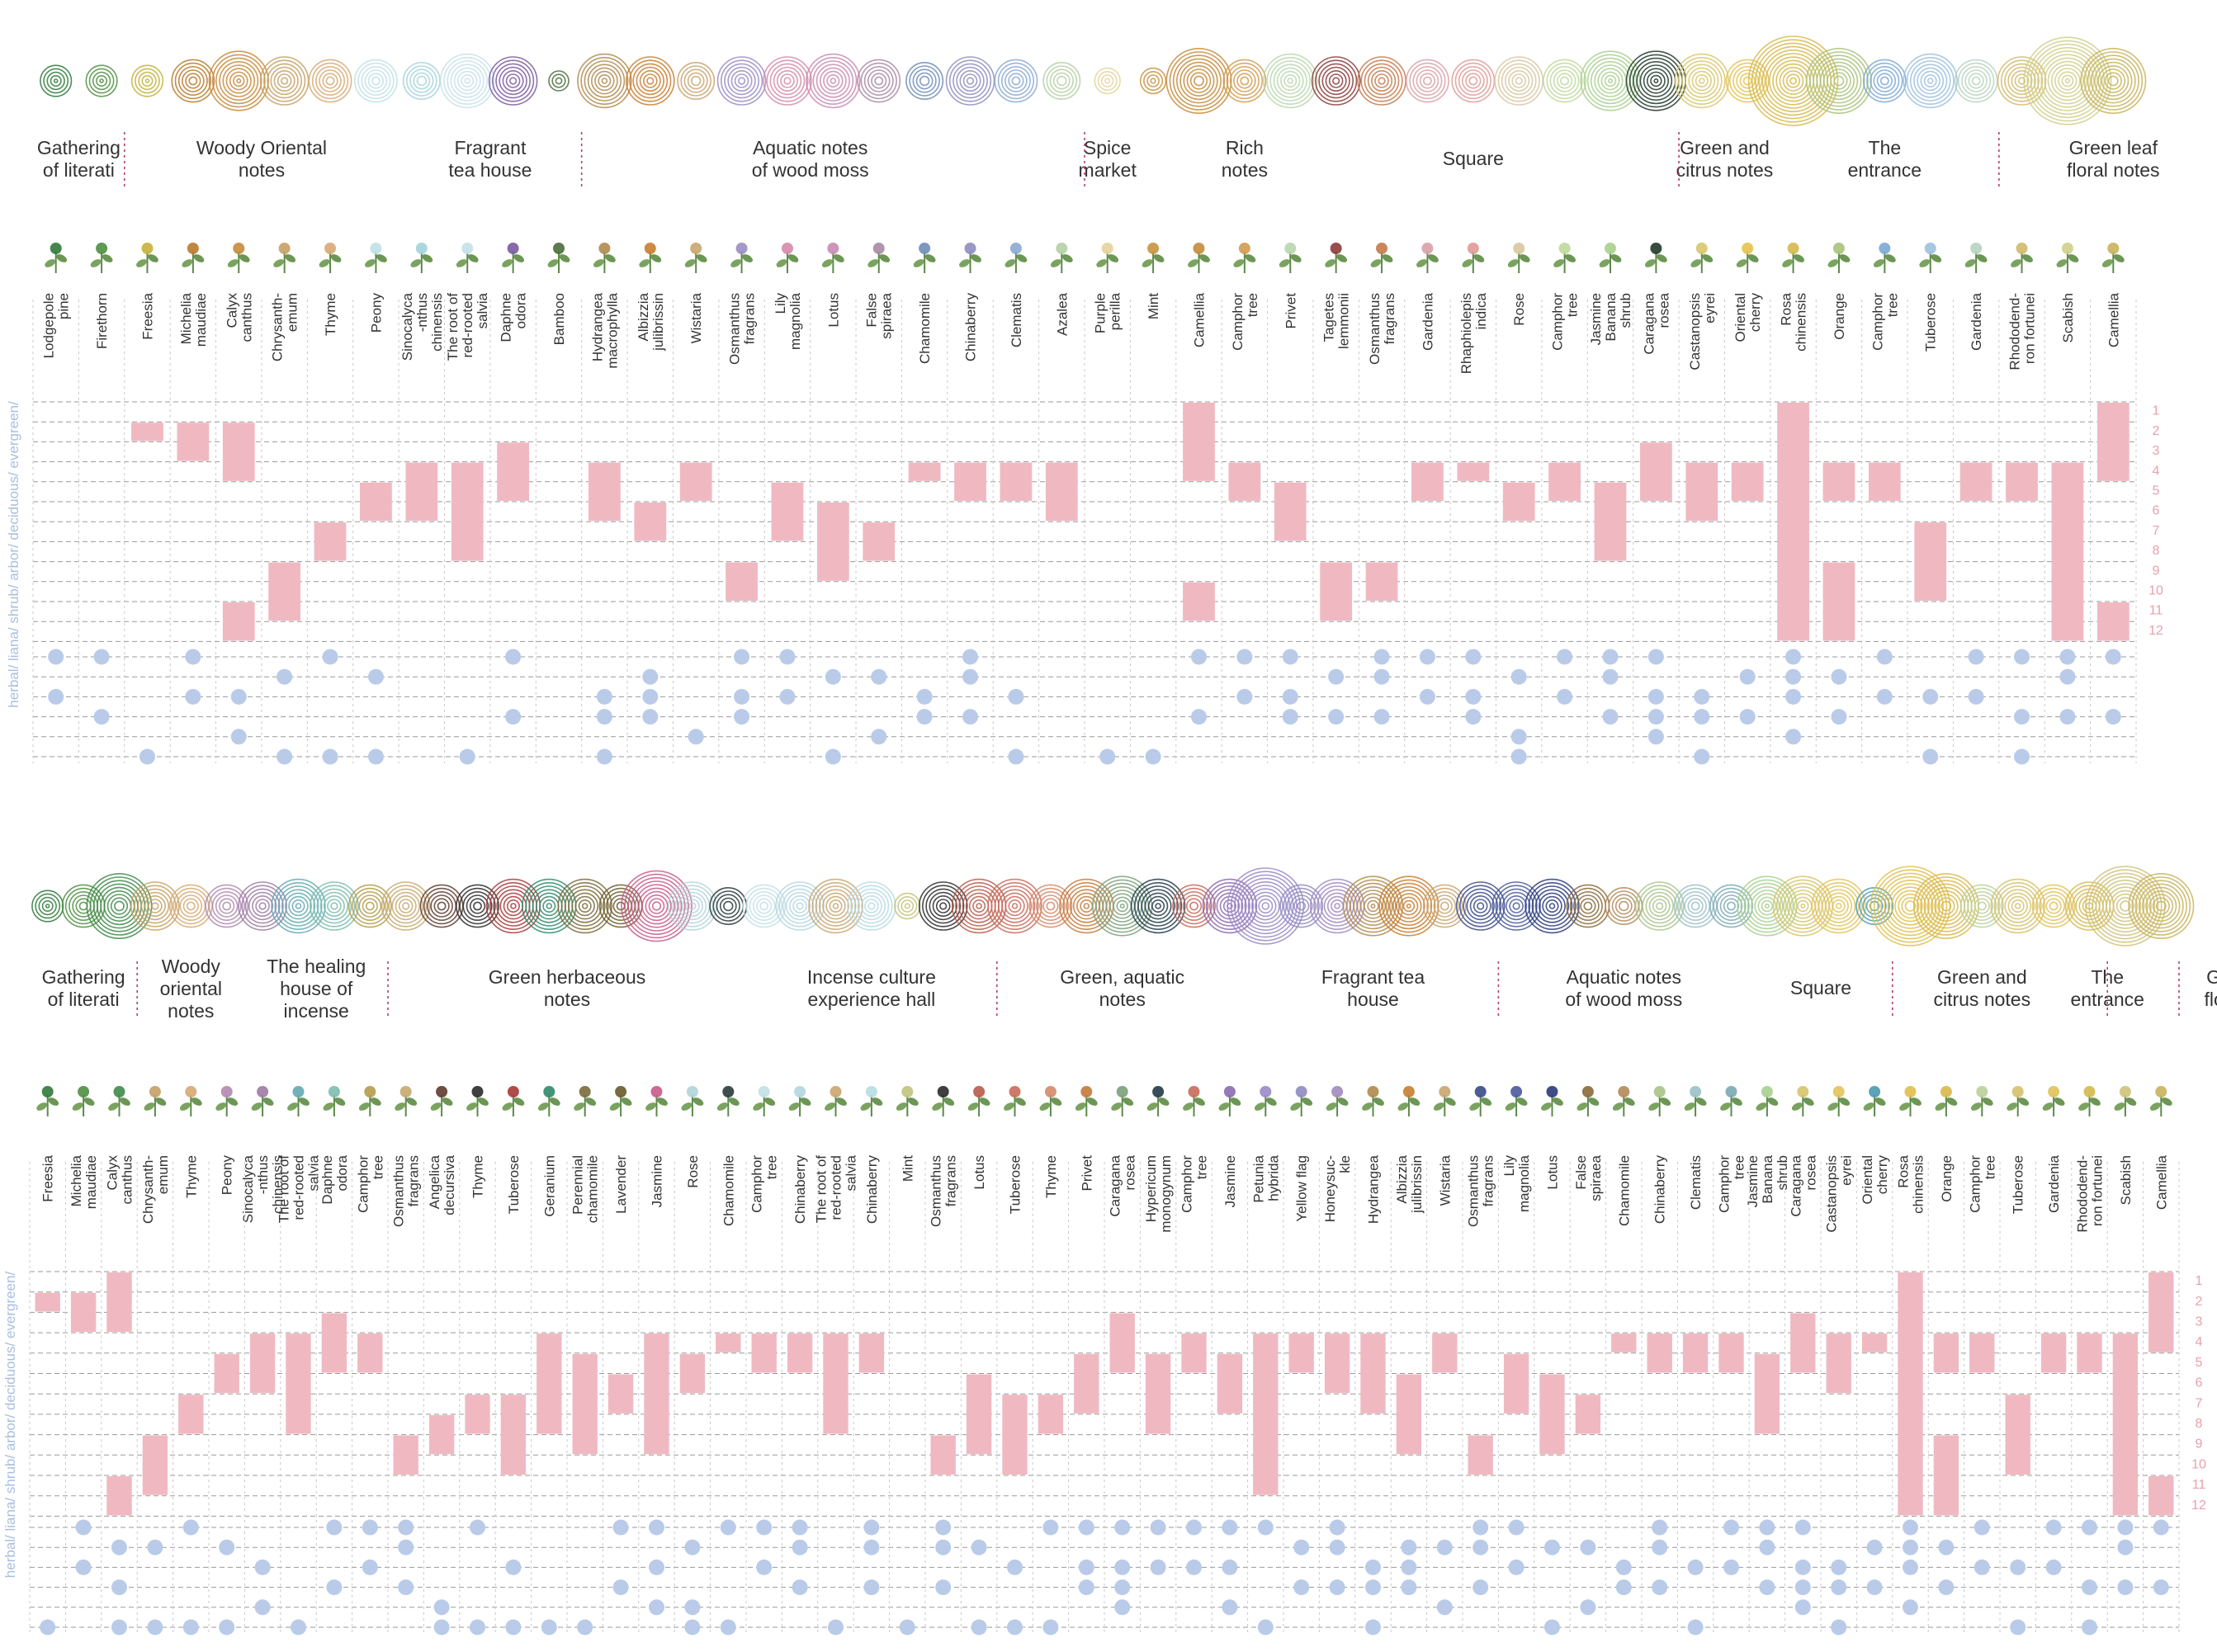  Describe the element at coordinates (1245, 148) in the screenshot. I see `section-label-line: Rich` at that location.